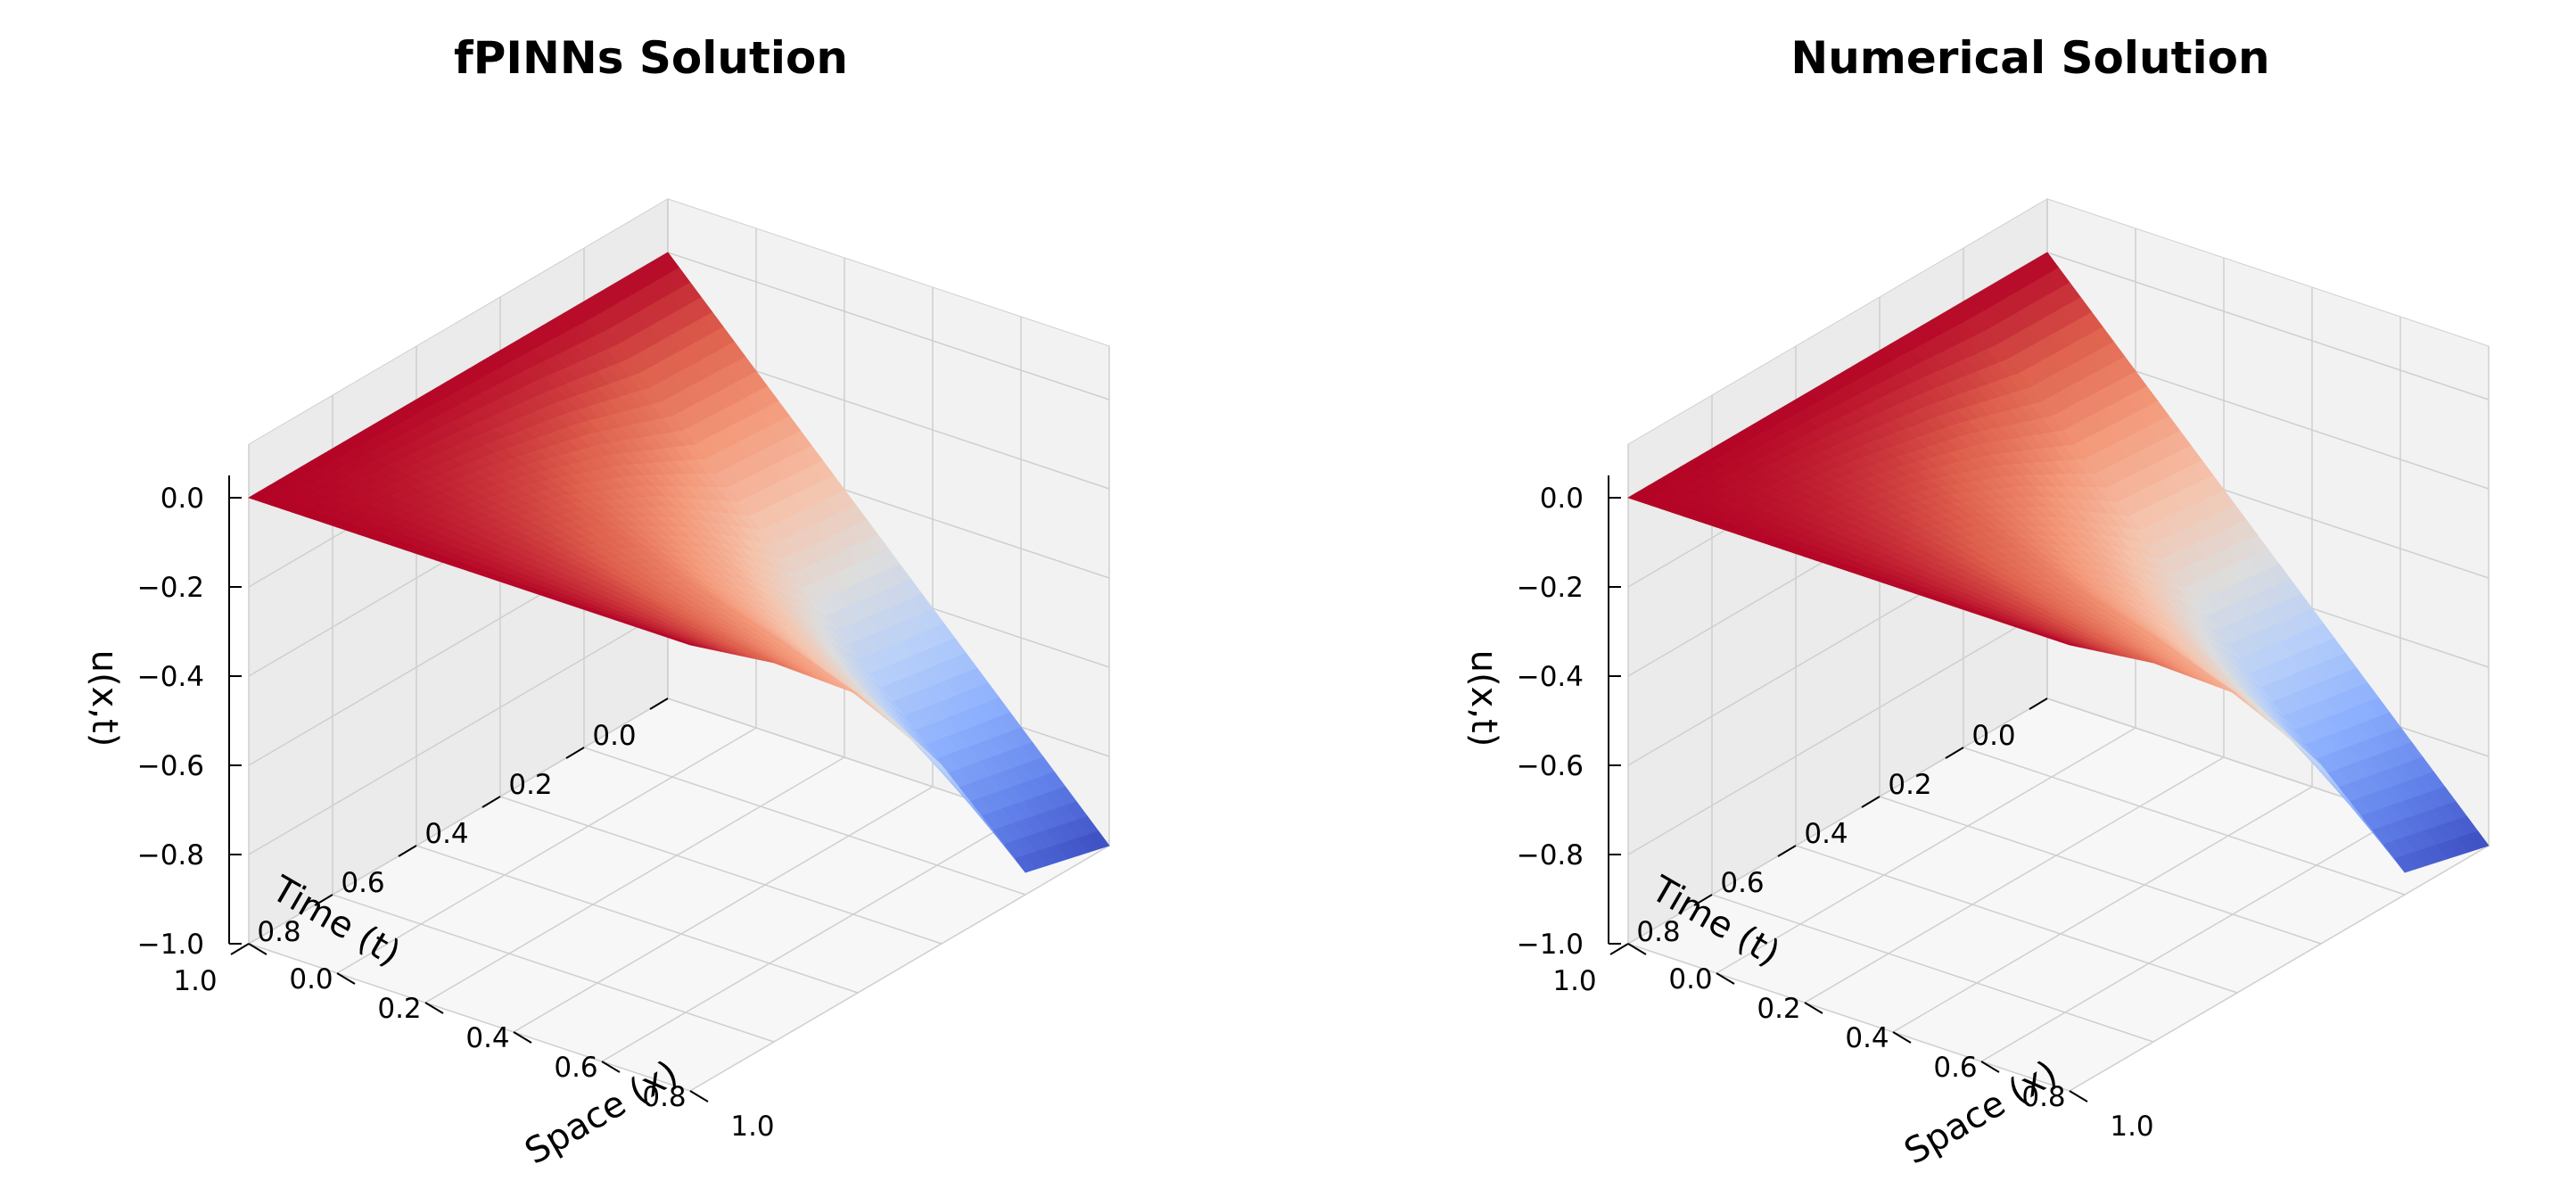  Describe the element at coordinates (2029, 58) in the screenshot. I see `chart-title: Numerical Solution` at that location.